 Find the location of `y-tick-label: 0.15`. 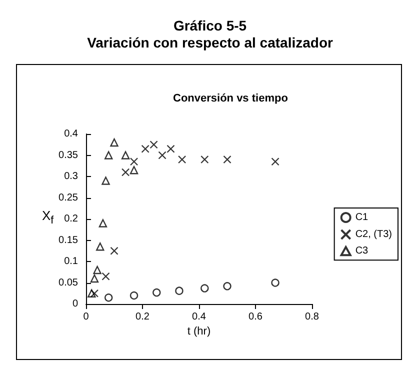

y-tick-label: 0.15 is located at coordinates (68, 240).